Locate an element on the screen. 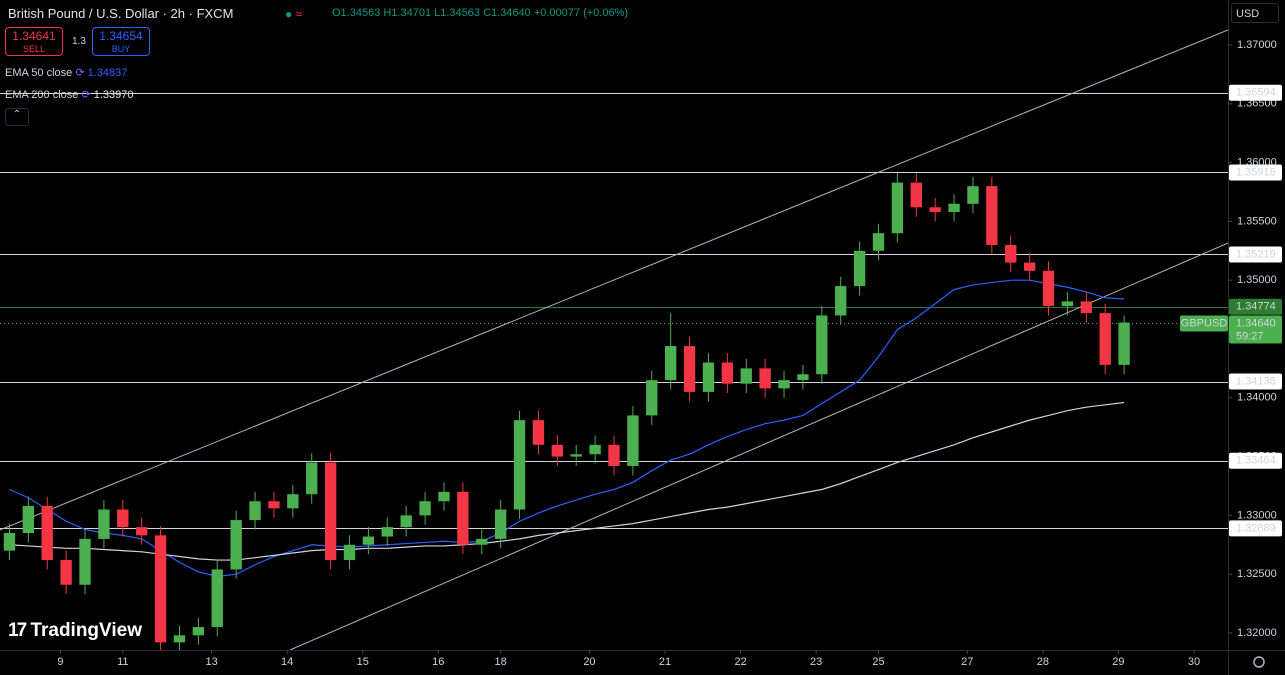 The height and width of the screenshot is (675, 1285). level-label: 1.32889 is located at coordinates (1256, 528).